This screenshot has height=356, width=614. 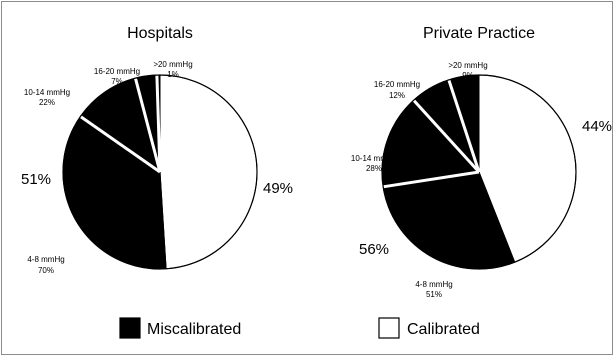 I want to click on private-practice-gt20-range: >20 mmHg, so click(x=467, y=65).